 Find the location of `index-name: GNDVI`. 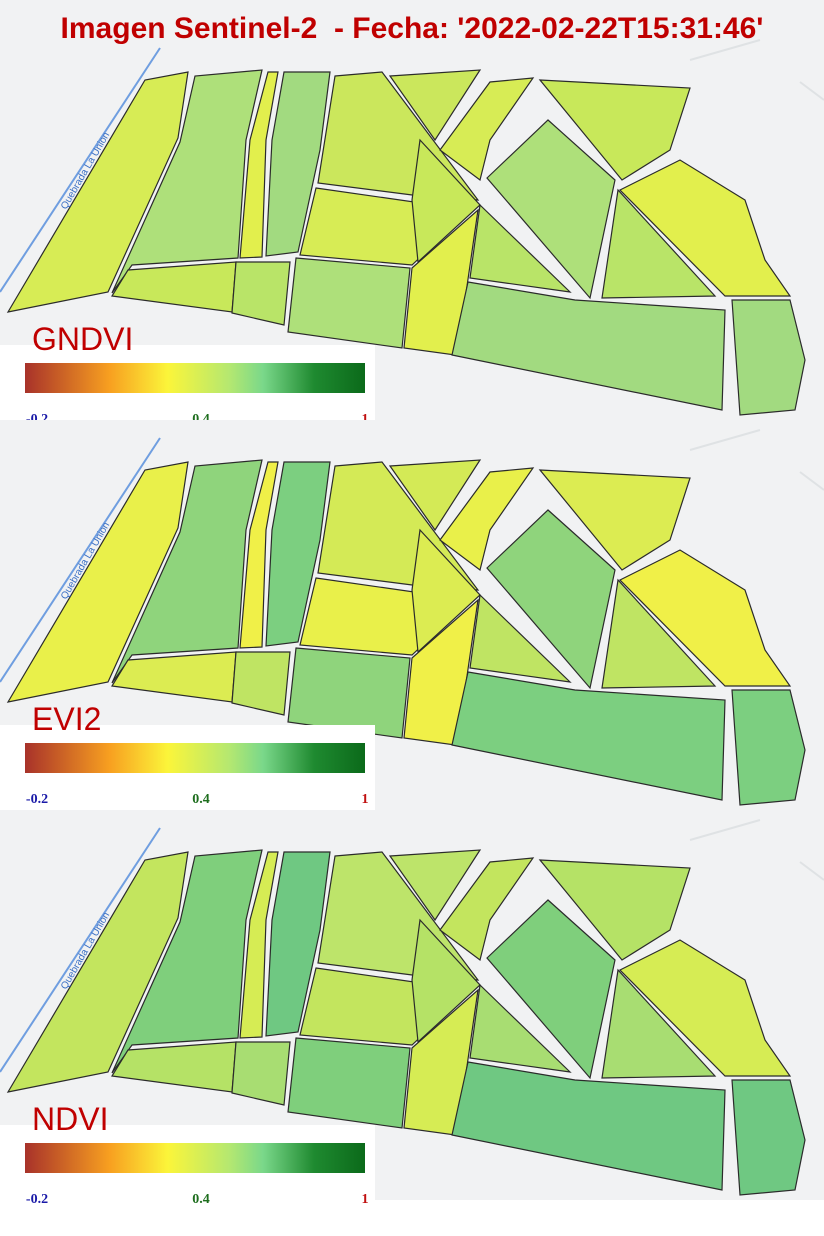

index-name: GNDVI is located at coordinates (82, 339).